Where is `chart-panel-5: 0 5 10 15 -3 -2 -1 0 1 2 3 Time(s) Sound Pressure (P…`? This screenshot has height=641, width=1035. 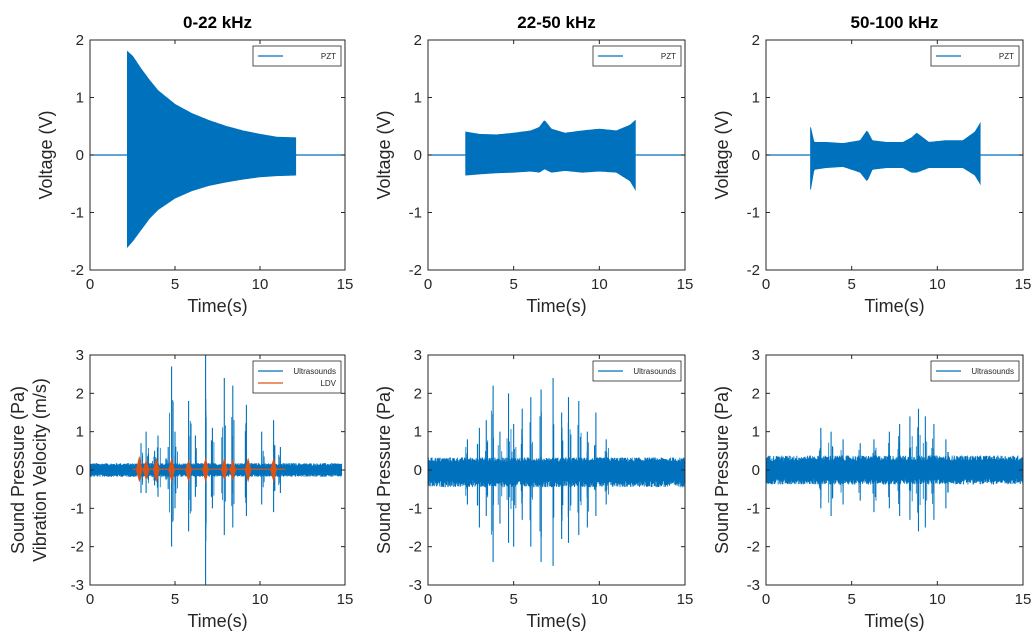
chart-panel-5: 0 5 10 15 -3 -2 -1 0 1 2 3 Time(s) Sound Pressure (P… is located at coordinates (533, 489).